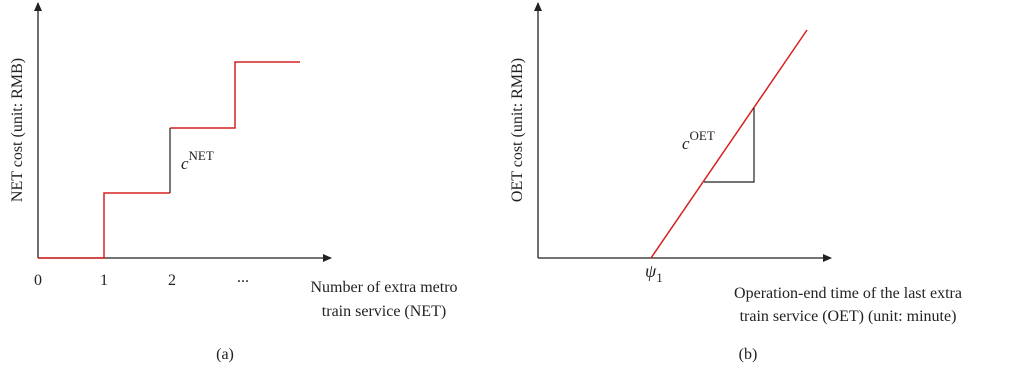  I want to click on slope-triangle, so click(729, 145).